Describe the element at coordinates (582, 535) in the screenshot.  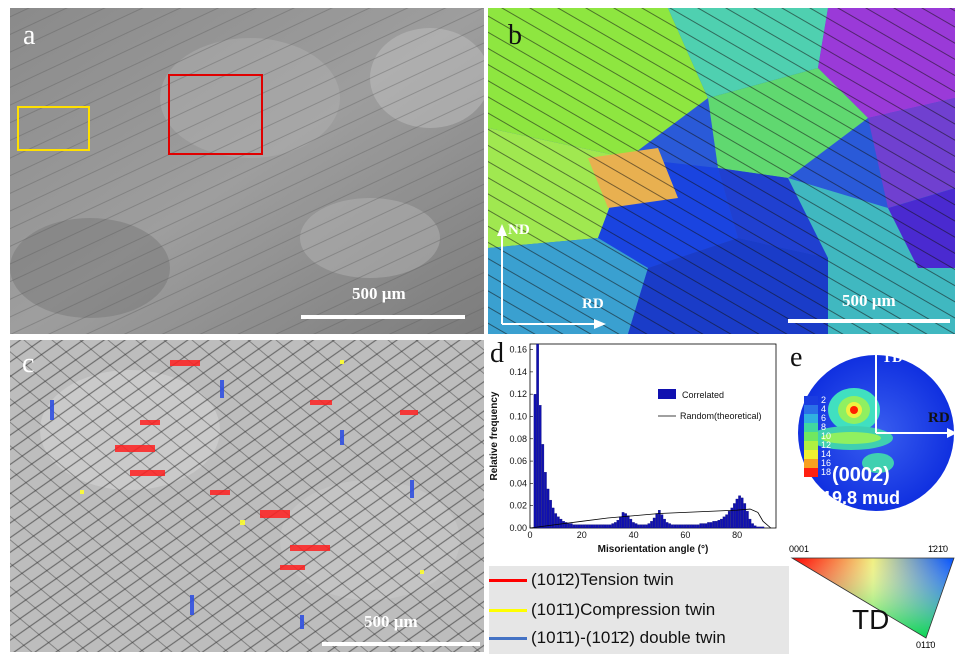
I see `x-tick-label: 20` at that location.